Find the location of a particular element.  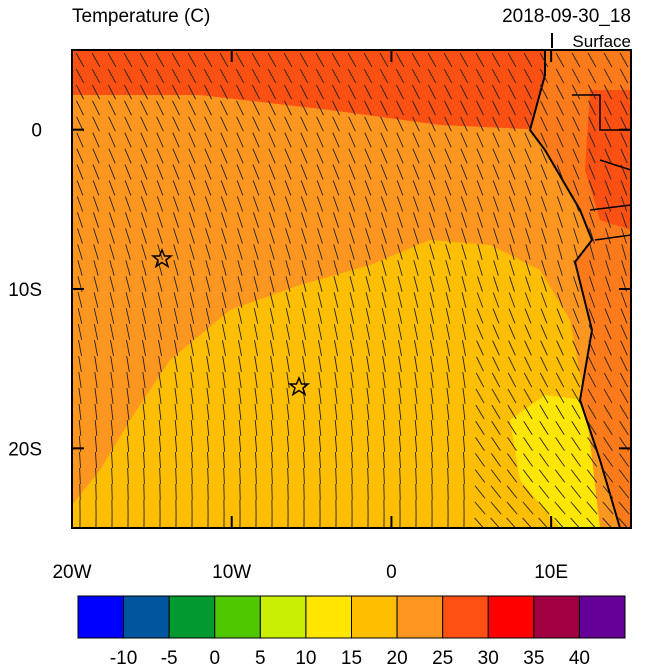

colorbar-label: 5 is located at coordinates (260, 657).